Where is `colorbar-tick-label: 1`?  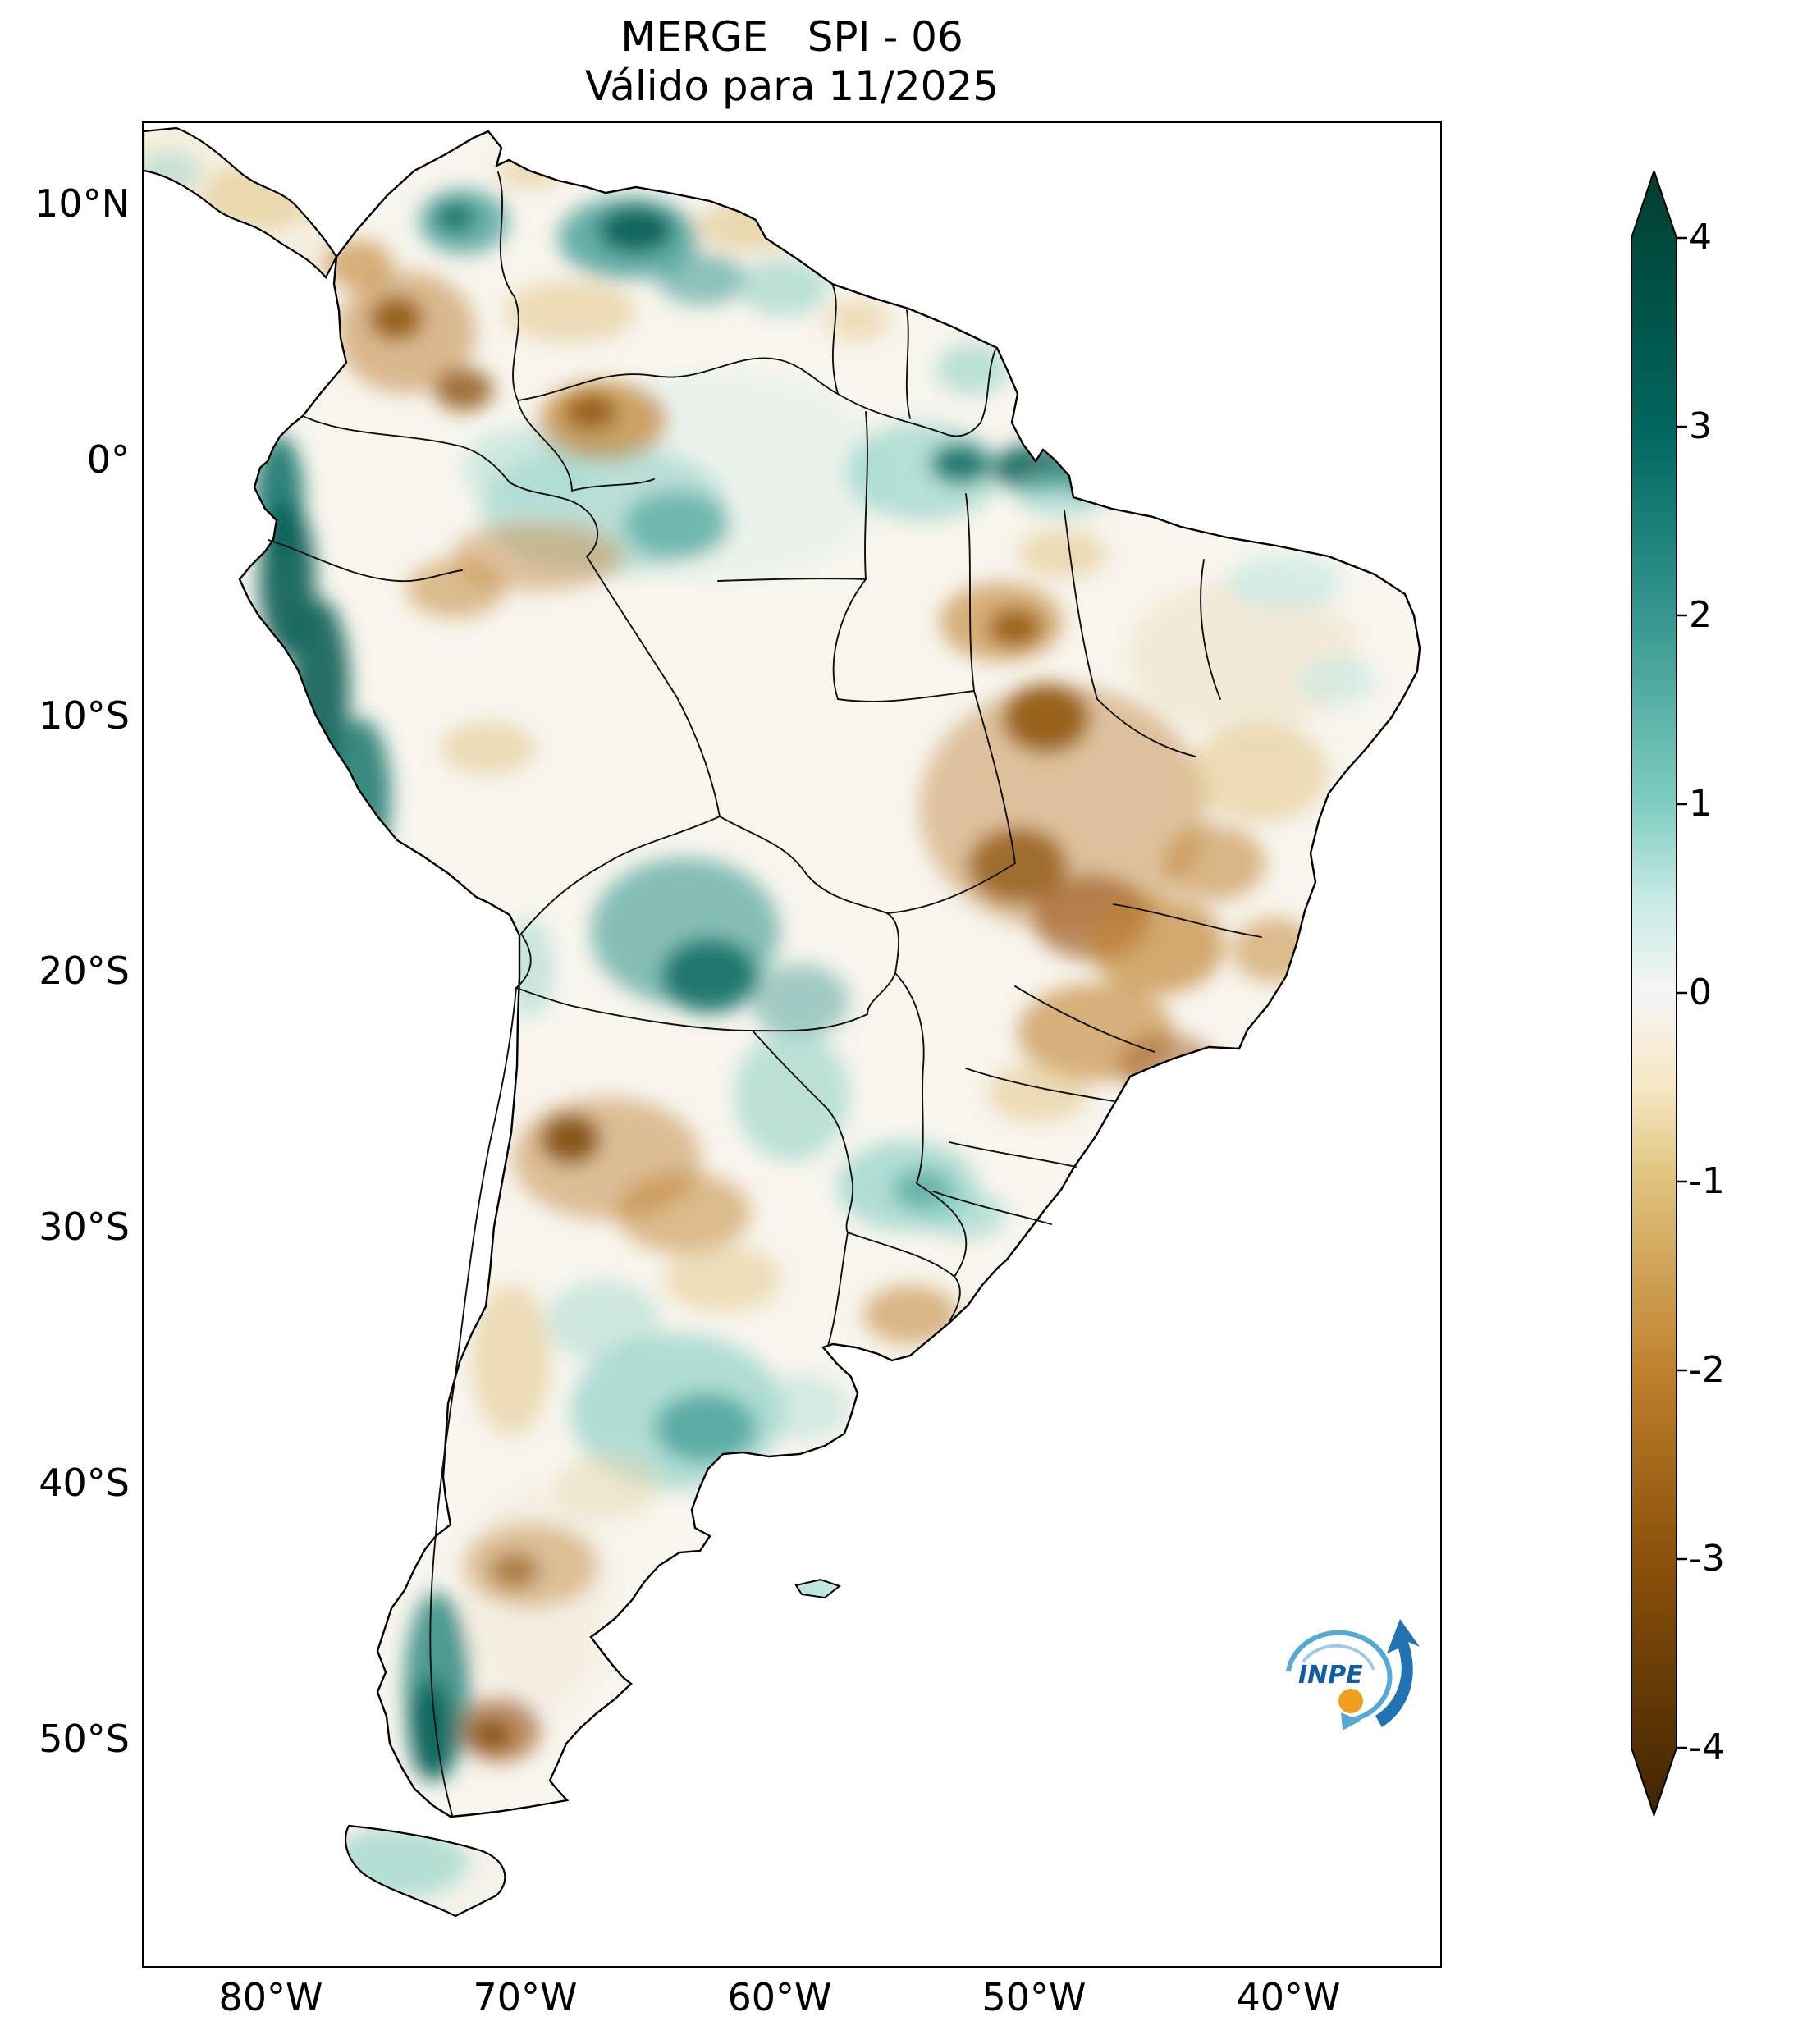
colorbar-tick-label: 1 is located at coordinates (1700, 804).